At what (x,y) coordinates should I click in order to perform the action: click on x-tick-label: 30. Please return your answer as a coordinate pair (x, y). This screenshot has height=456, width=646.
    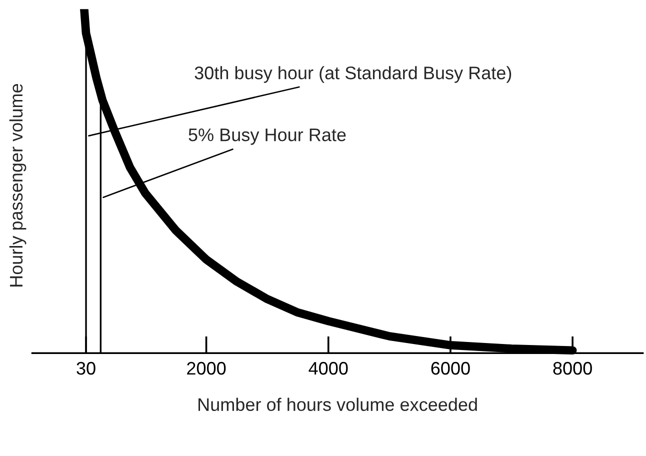
    Looking at the image, I should click on (86, 368).